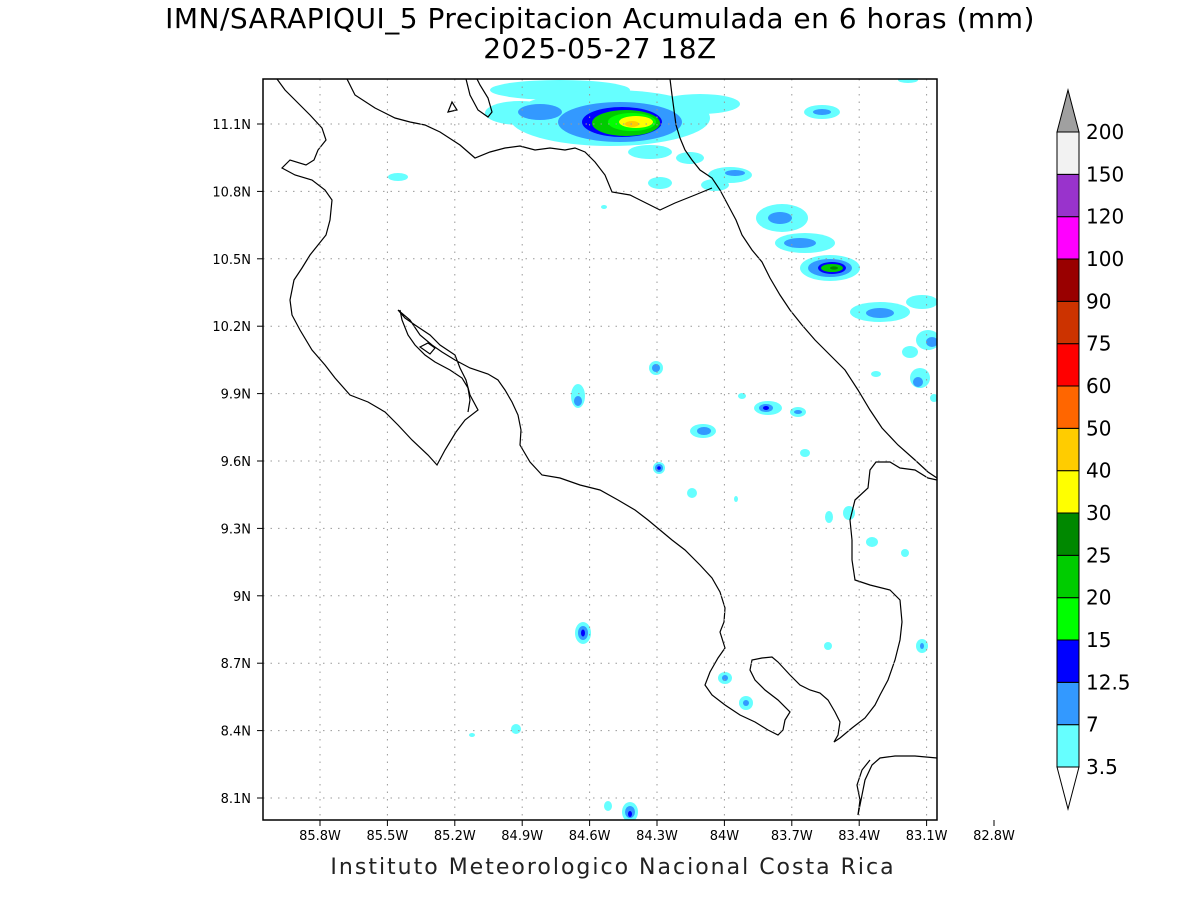 This screenshot has height=900, width=1200. What do you see at coordinates (1105, 174) in the screenshot?
I see `colorbar-label: 150` at bounding box center [1105, 174].